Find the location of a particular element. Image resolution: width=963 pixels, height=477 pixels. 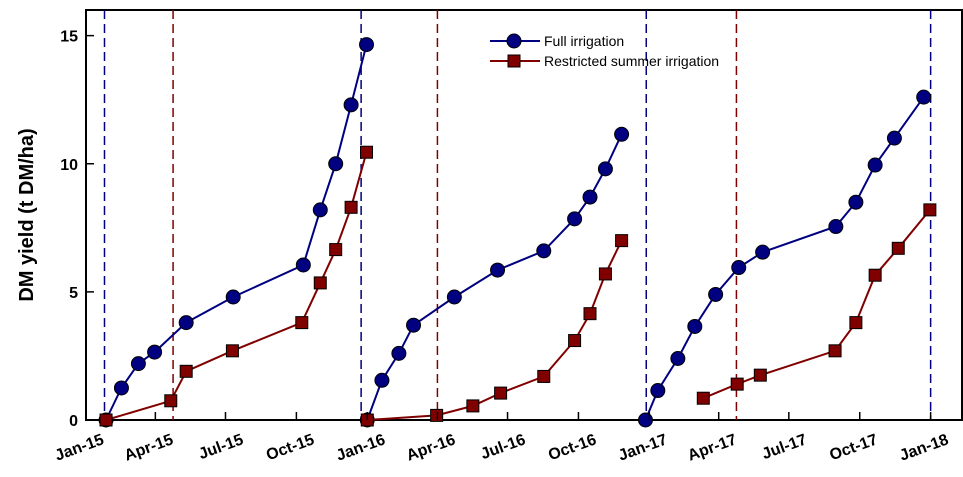

y-tick-label: 15 is located at coordinates (69, 37).